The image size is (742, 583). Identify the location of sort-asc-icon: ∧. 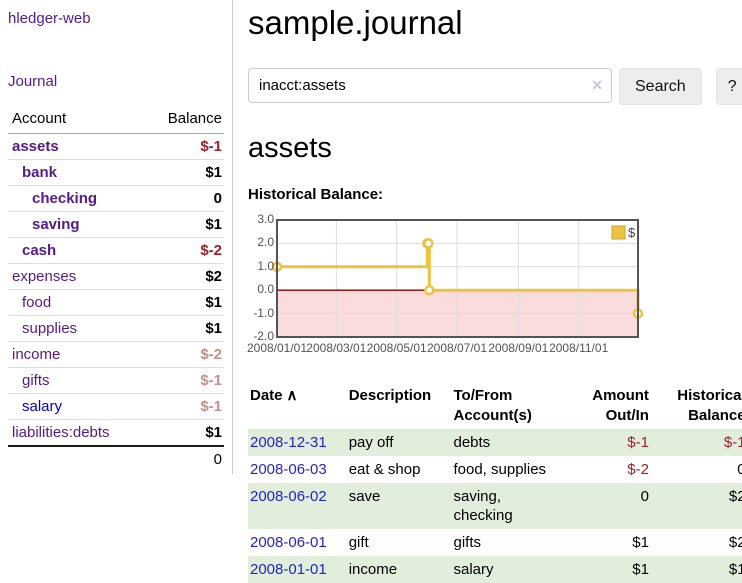
(292, 395).